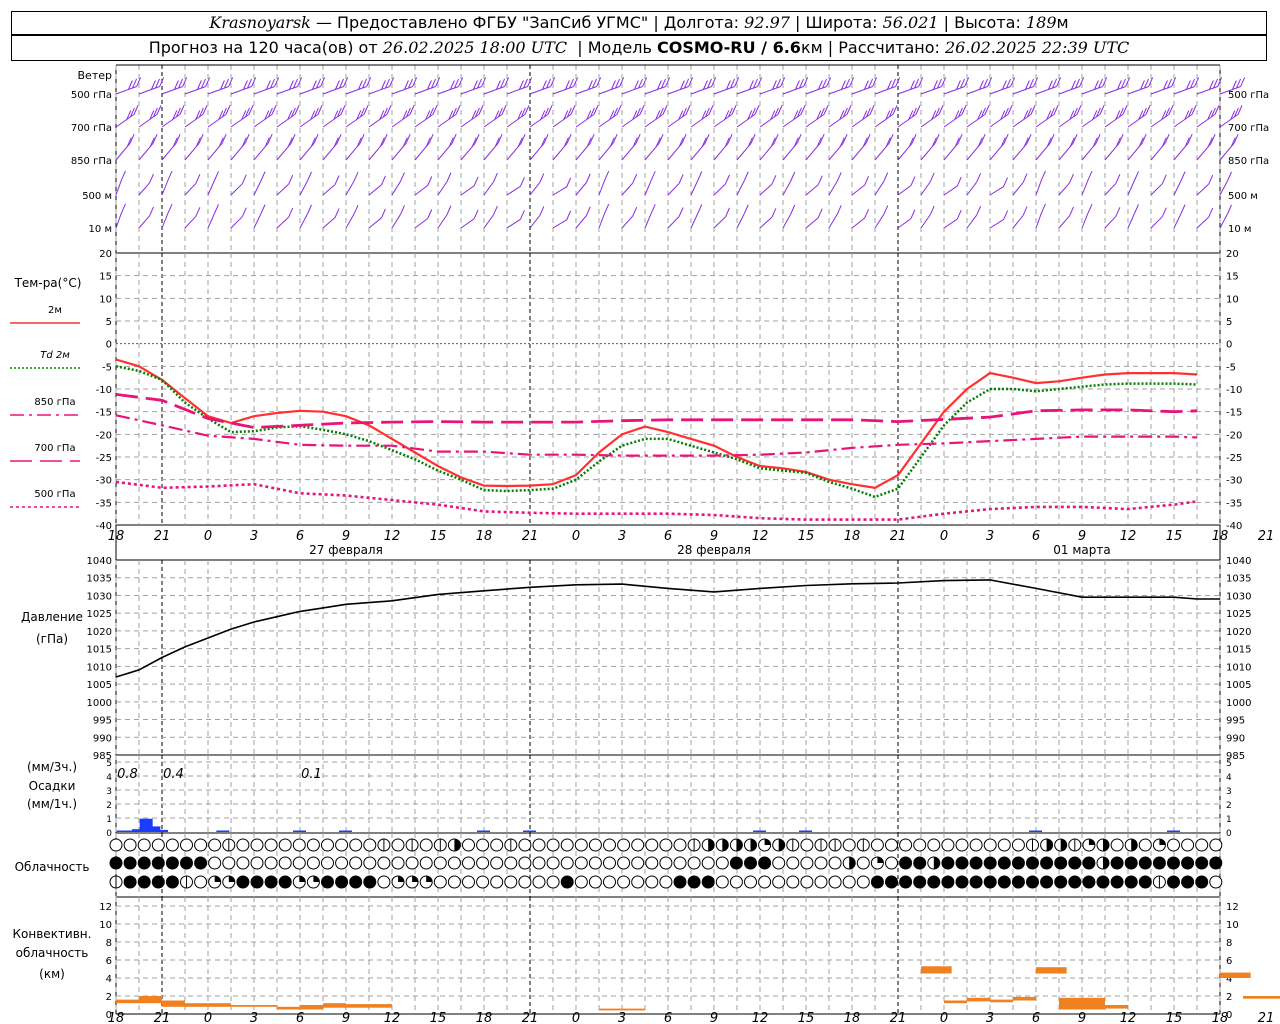 The width and height of the screenshot is (1280, 1024). I want to click on forecast-prefix: Прогноз на 120 часа(ов) от, so click(263, 47).